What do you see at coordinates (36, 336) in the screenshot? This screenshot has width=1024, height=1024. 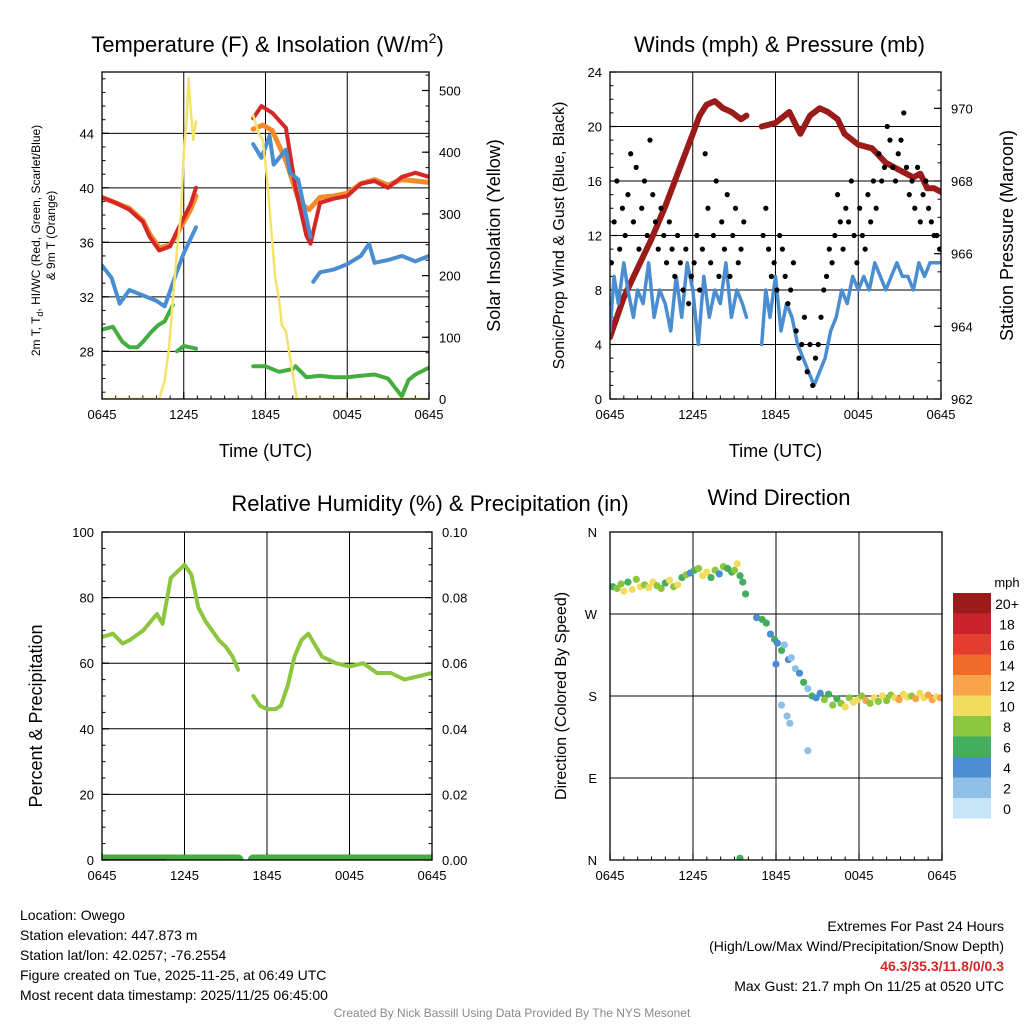 I see `y-axis-label-part: 2m T, T` at bounding box center [36, 336].